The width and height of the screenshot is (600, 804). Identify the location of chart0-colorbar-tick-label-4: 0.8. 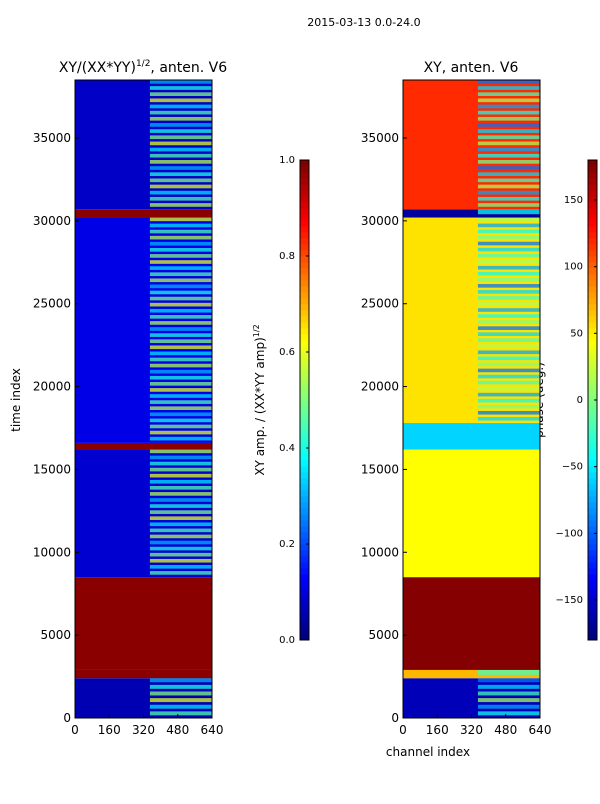
(287, 256).